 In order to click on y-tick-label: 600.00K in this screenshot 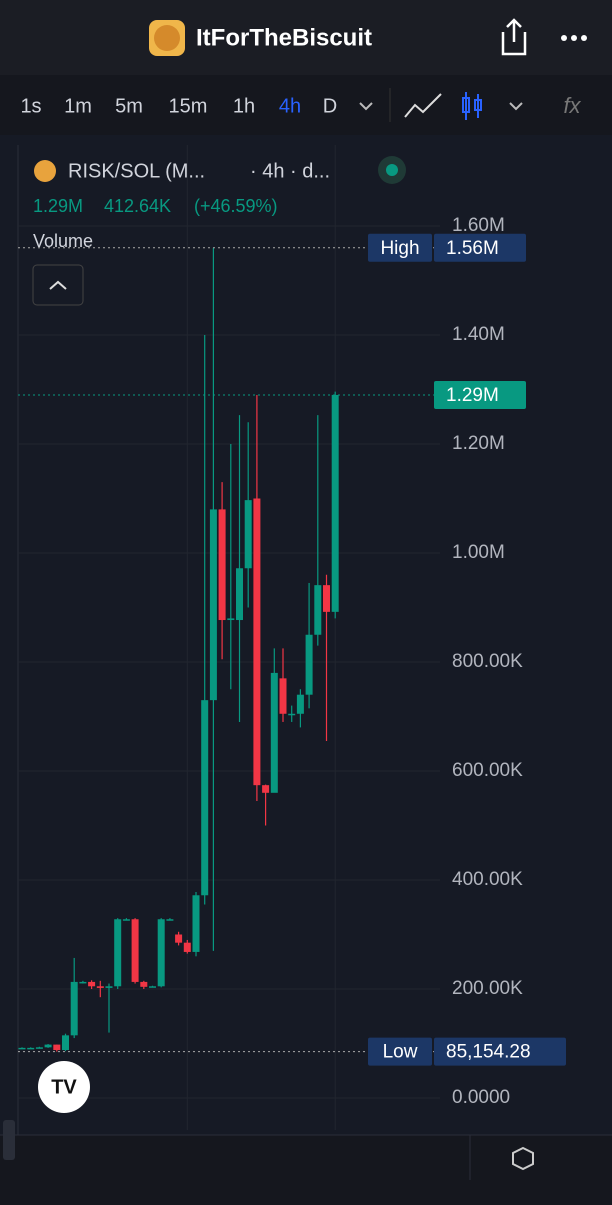, I will do `click(487, 770)`.